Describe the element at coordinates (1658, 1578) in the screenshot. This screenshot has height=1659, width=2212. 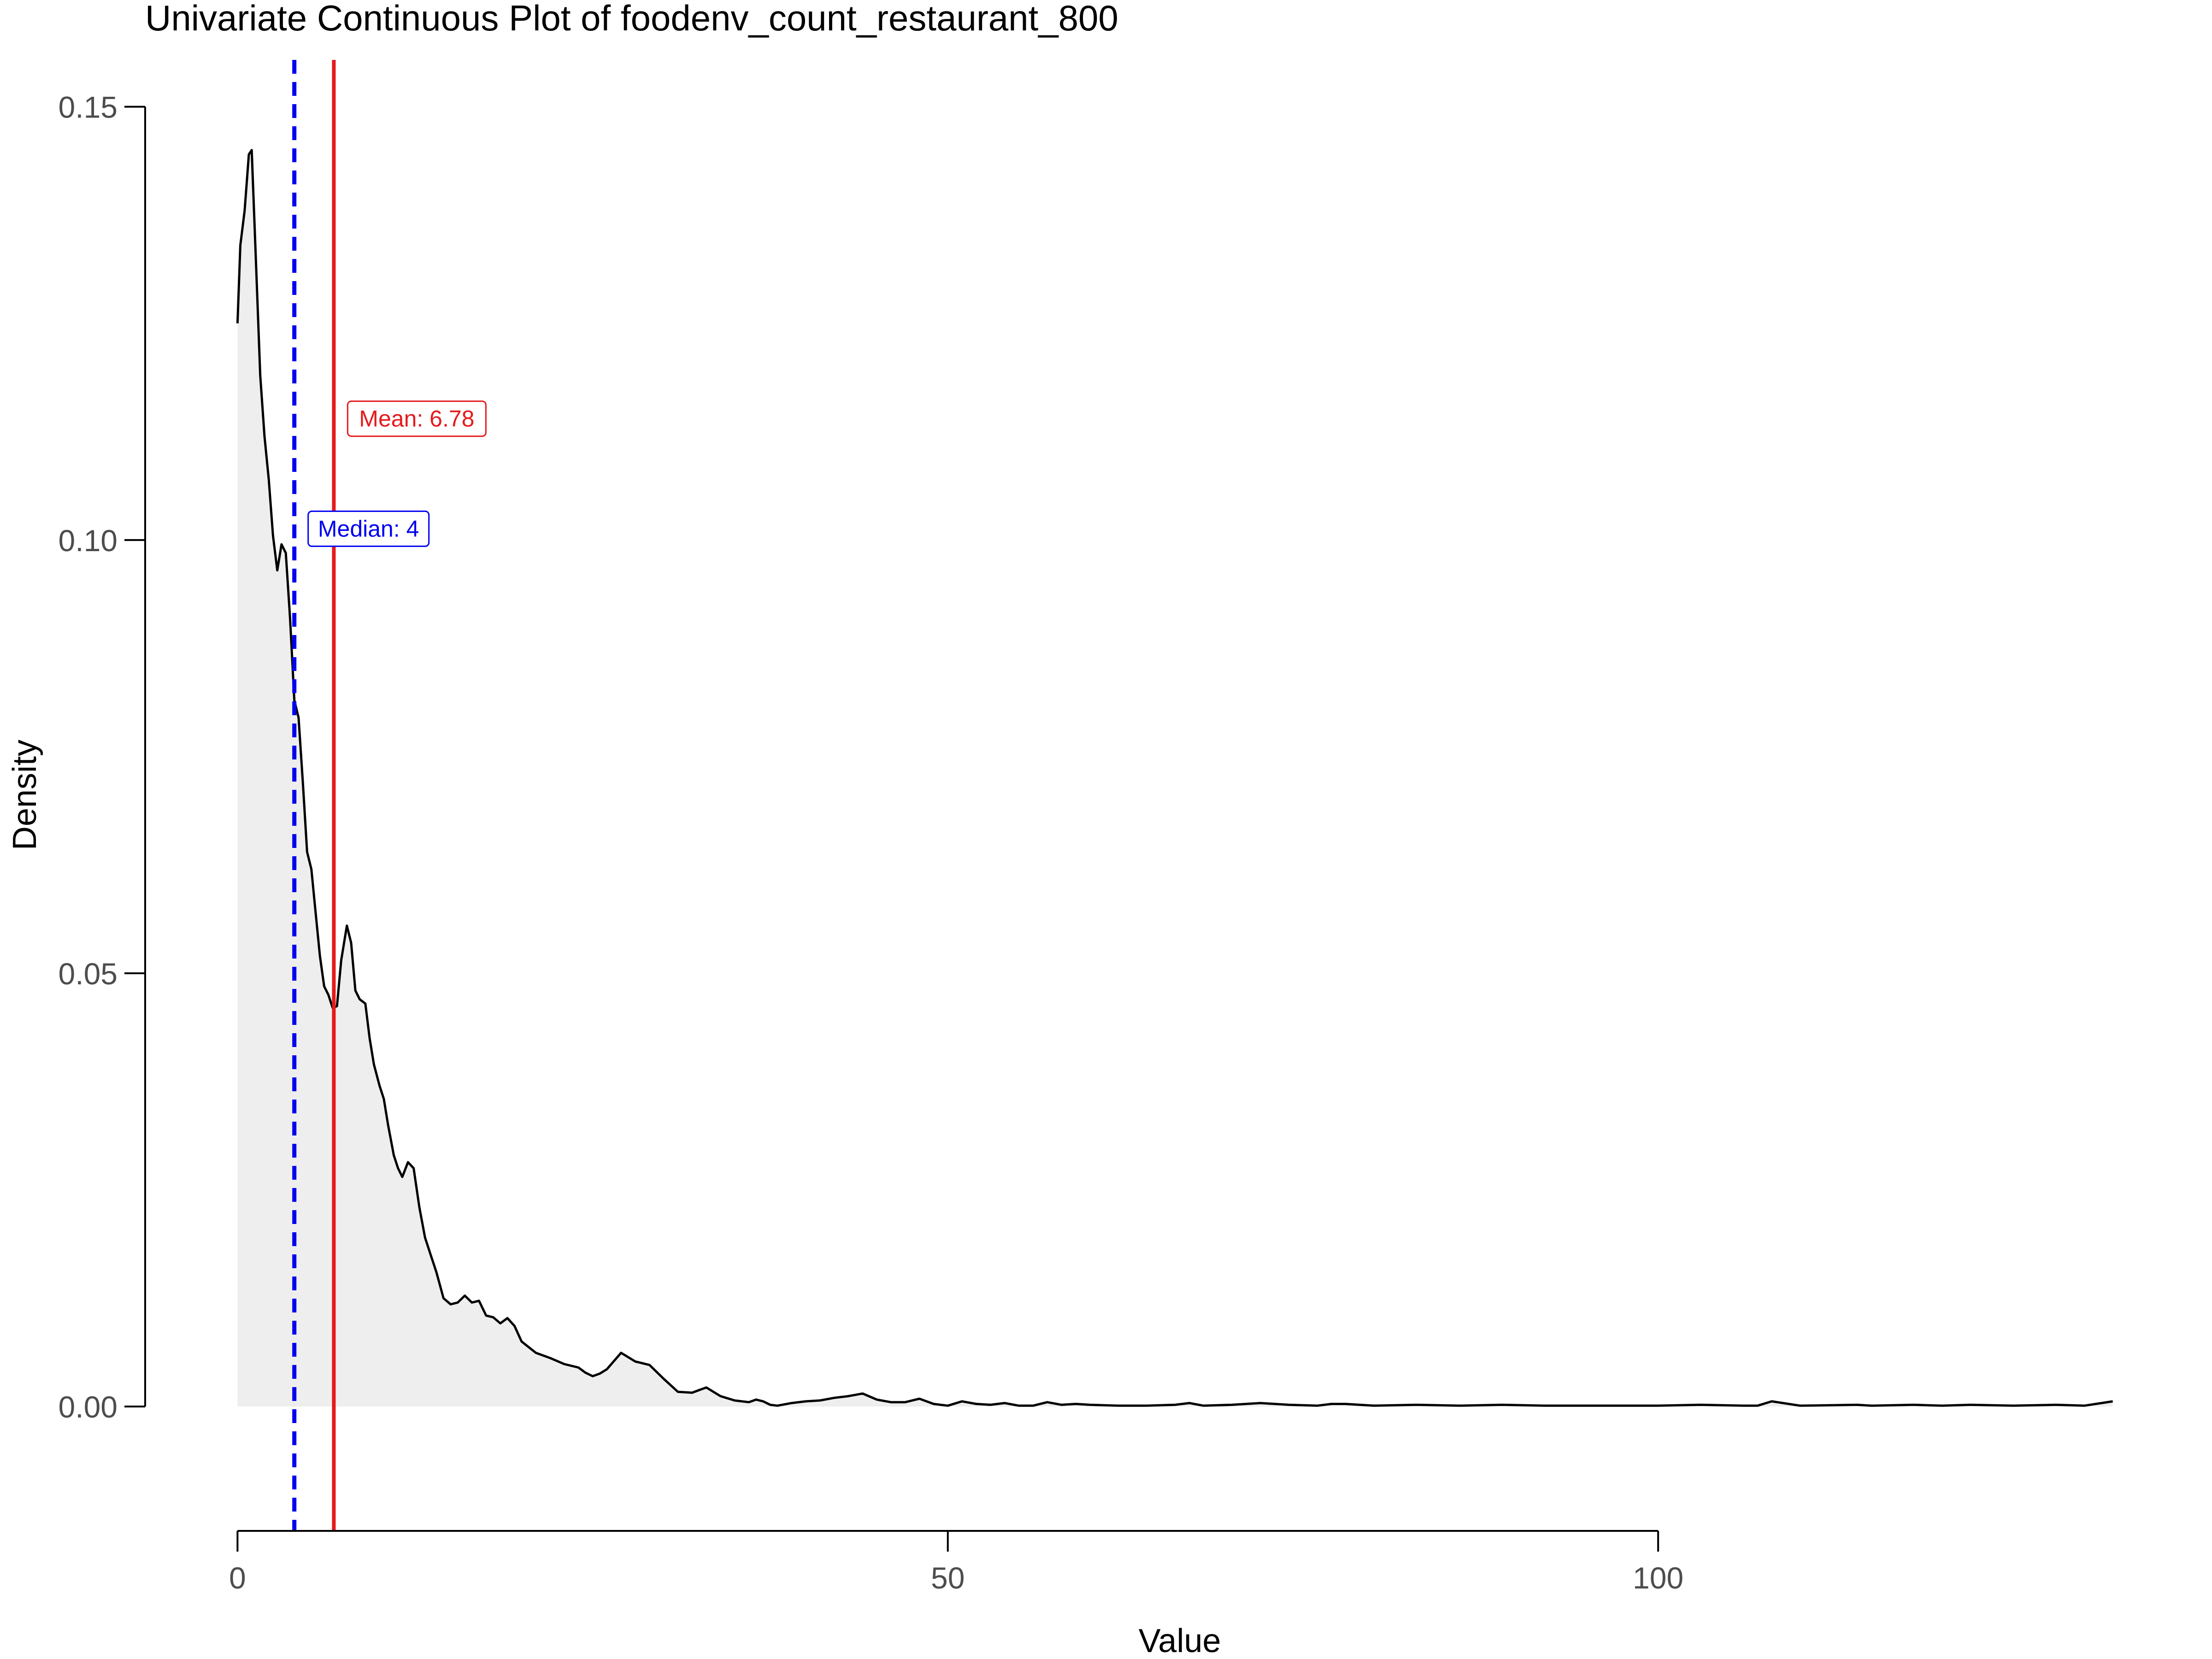
I see `x-tick-label: 100` at that location.